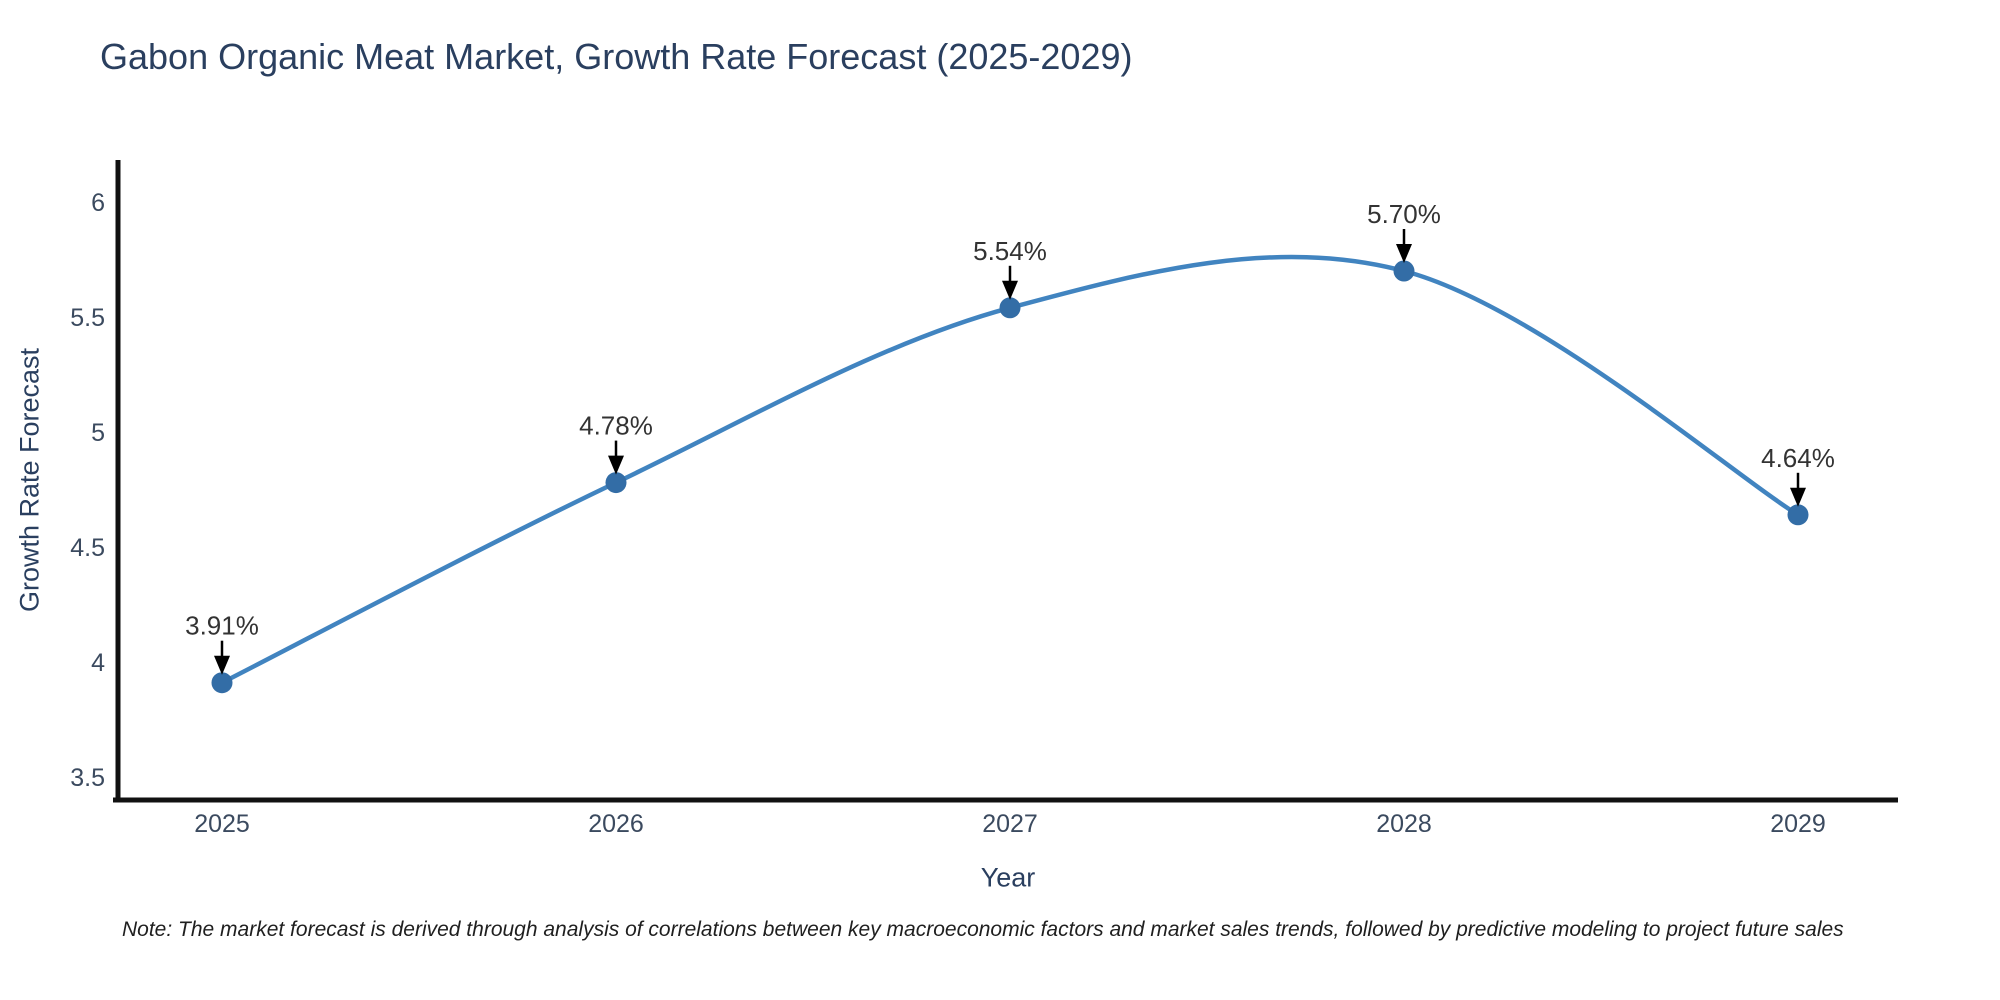 The width and height of the screenshot is (2000, 1000). What do you see at coordinates (98, 203) in the screenshot?
I see `y-tick-label: 6` at bounding box center [98, 203].